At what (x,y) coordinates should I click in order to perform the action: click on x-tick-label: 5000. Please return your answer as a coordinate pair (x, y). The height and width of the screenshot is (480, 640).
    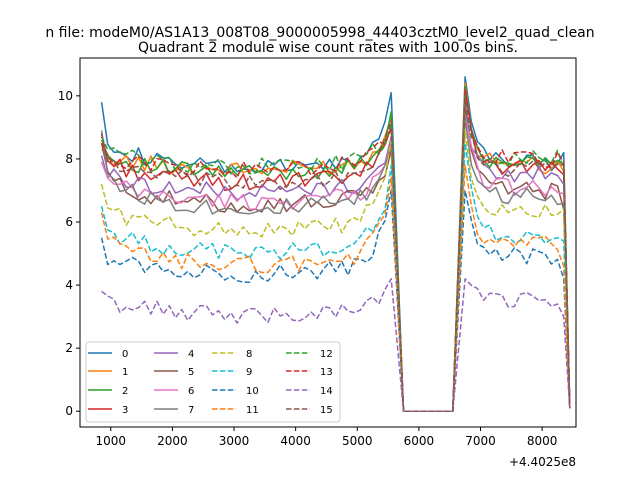
    Looking at the image, I should click on (357, 441).